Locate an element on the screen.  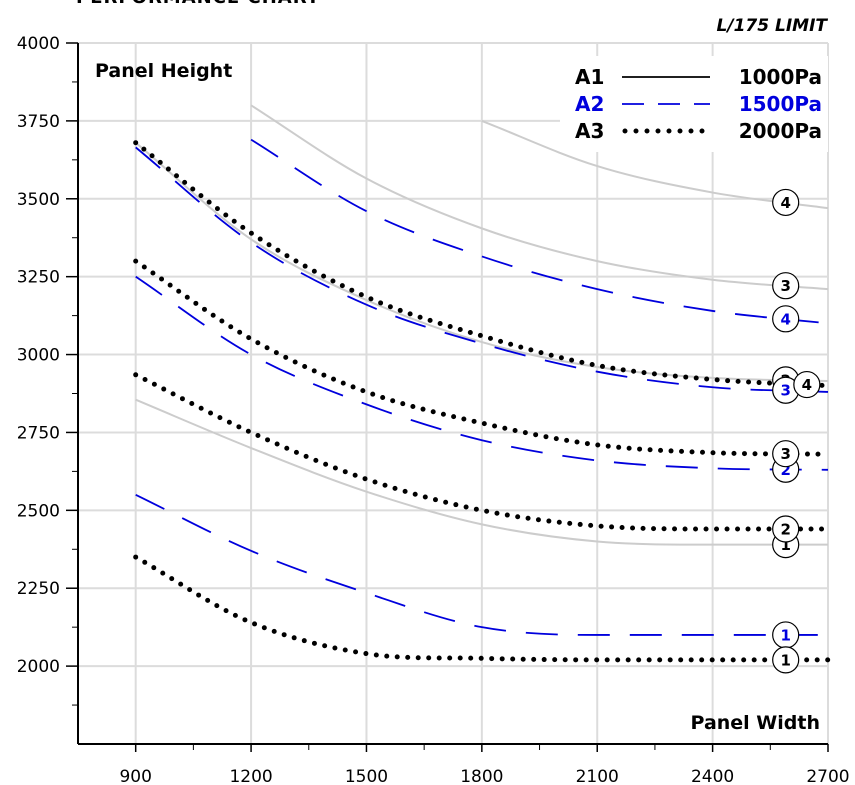
legend: A1 1000Pa A2 1500Pa A3 2000Pa is located at coordinates (694, 104).